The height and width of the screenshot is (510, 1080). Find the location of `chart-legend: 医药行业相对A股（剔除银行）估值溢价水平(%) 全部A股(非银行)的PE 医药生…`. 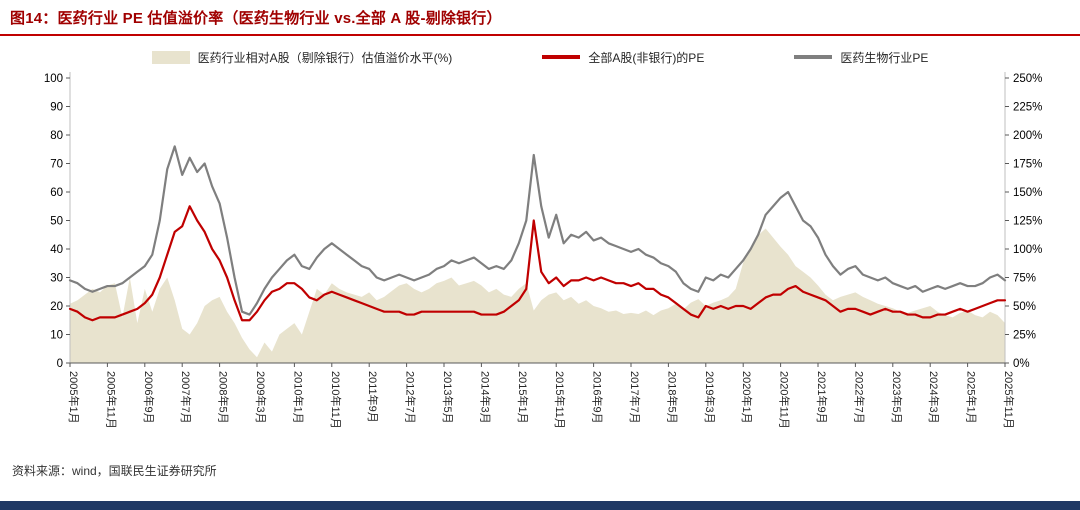

chart-legend: 医药行业相对A股（剔除银行）估值溢价水平(%) 全部A股(非银行)的PE 医药生… is located at coordinates (540, 57).